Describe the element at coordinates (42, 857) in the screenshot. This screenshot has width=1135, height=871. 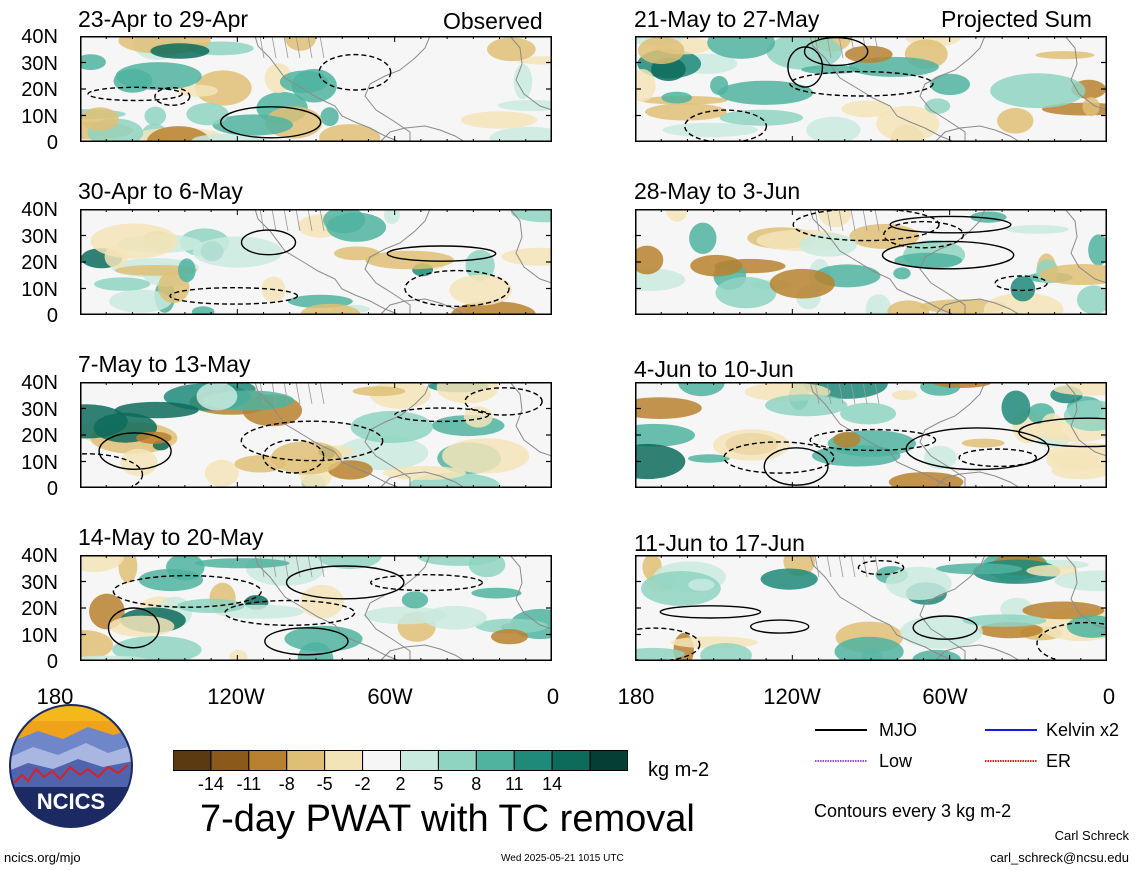
I see `footer-url: ncics.org/mjo` at that location.